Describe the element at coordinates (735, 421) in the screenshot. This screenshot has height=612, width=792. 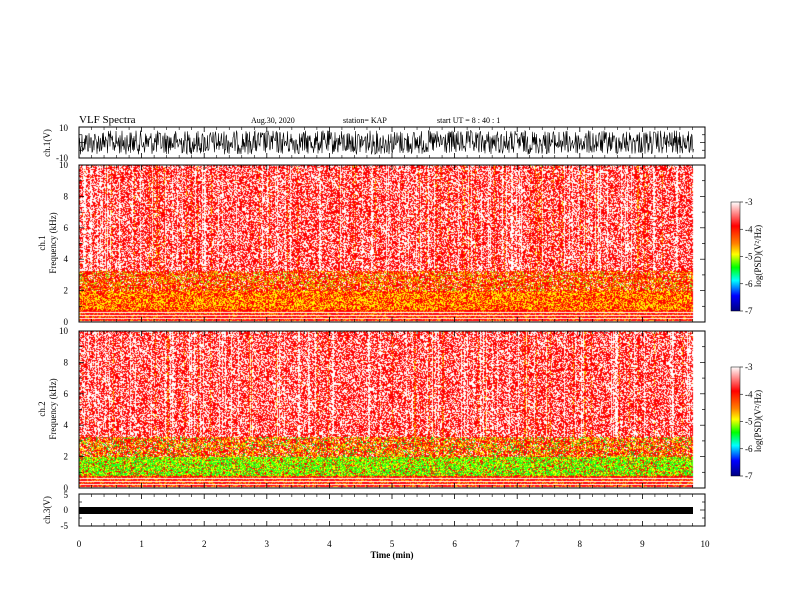
I see `colorbar-ch2-gradient` at that location.